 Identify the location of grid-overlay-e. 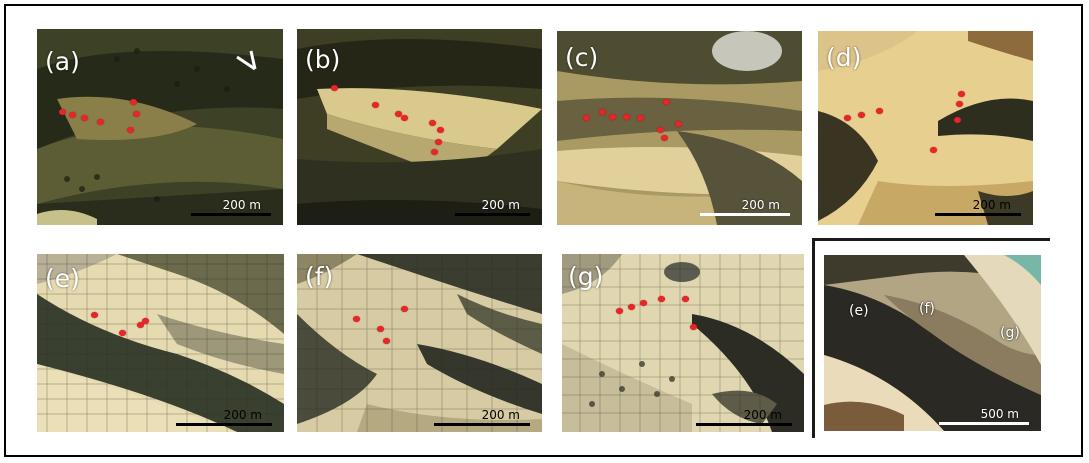
(160, 343).